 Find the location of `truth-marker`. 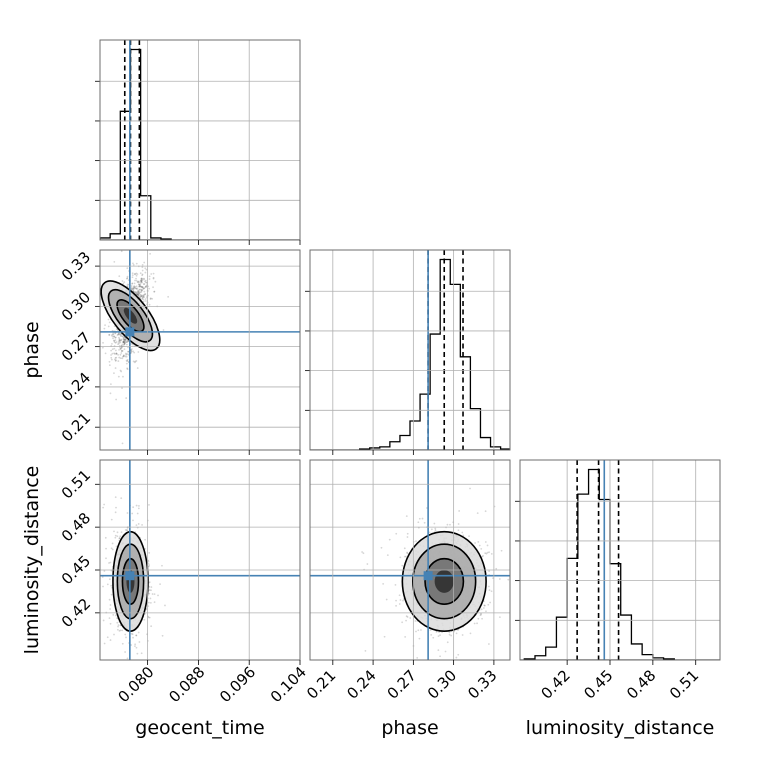

truth-marker is located at coordinates (130, 576).